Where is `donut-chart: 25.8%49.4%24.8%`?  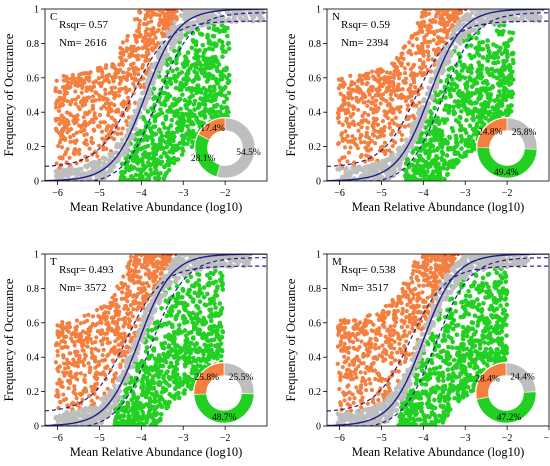 donut-chart: 25.8%49.4%24.8% is located at coordinates (507, 148).